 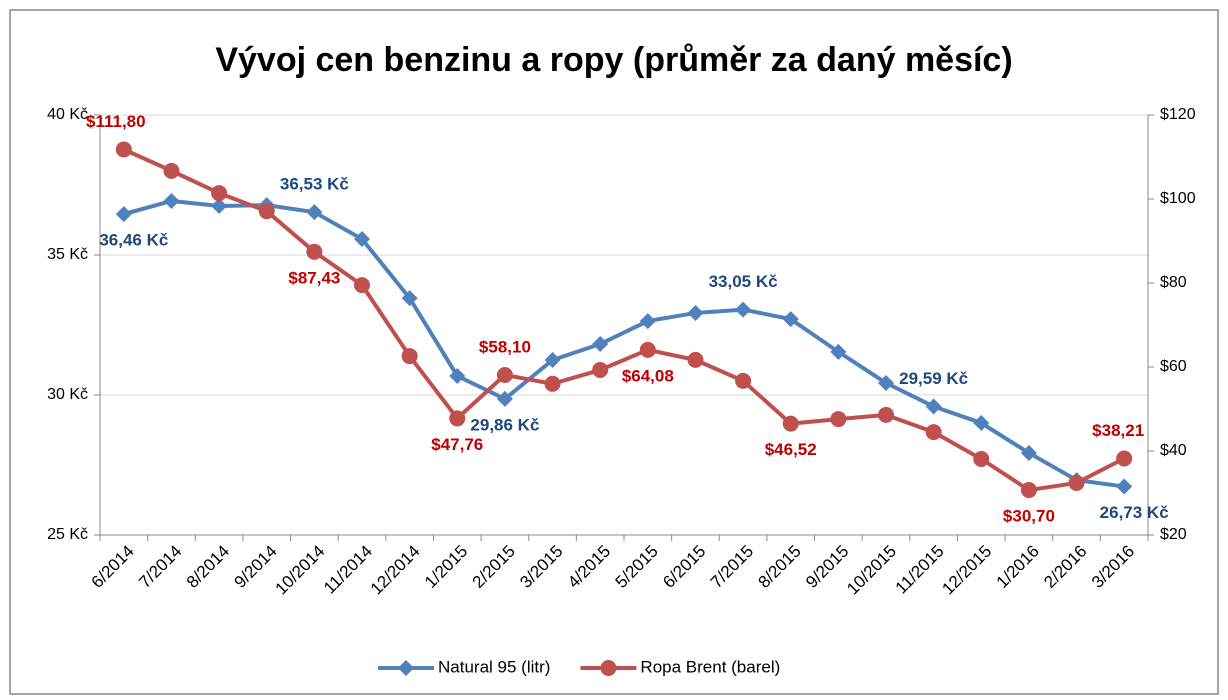 What do you see at coordinates (133, 240) in the screenshot?
I see `data-label: 36,46 Kč` at bounding box center [133, 240].